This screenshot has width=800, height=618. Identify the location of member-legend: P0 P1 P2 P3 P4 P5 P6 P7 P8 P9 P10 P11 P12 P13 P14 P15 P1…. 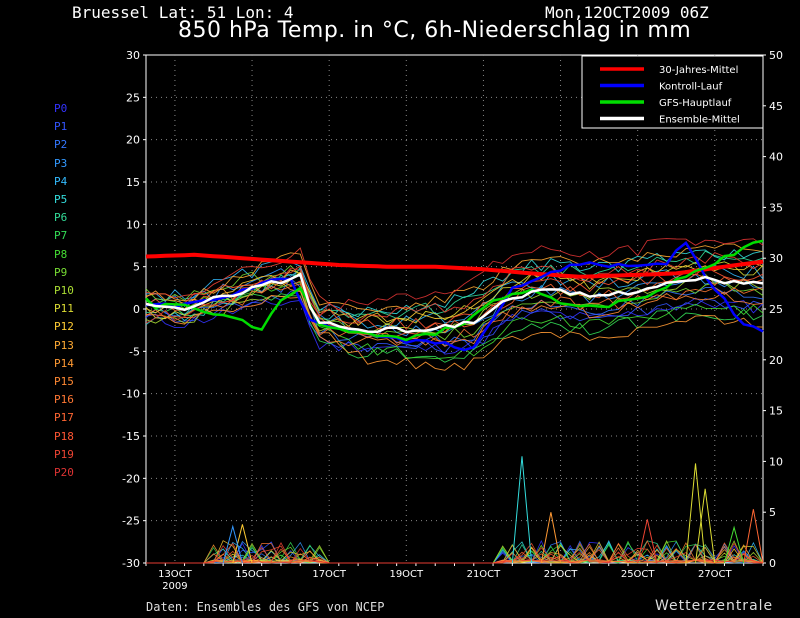
(64, 291).